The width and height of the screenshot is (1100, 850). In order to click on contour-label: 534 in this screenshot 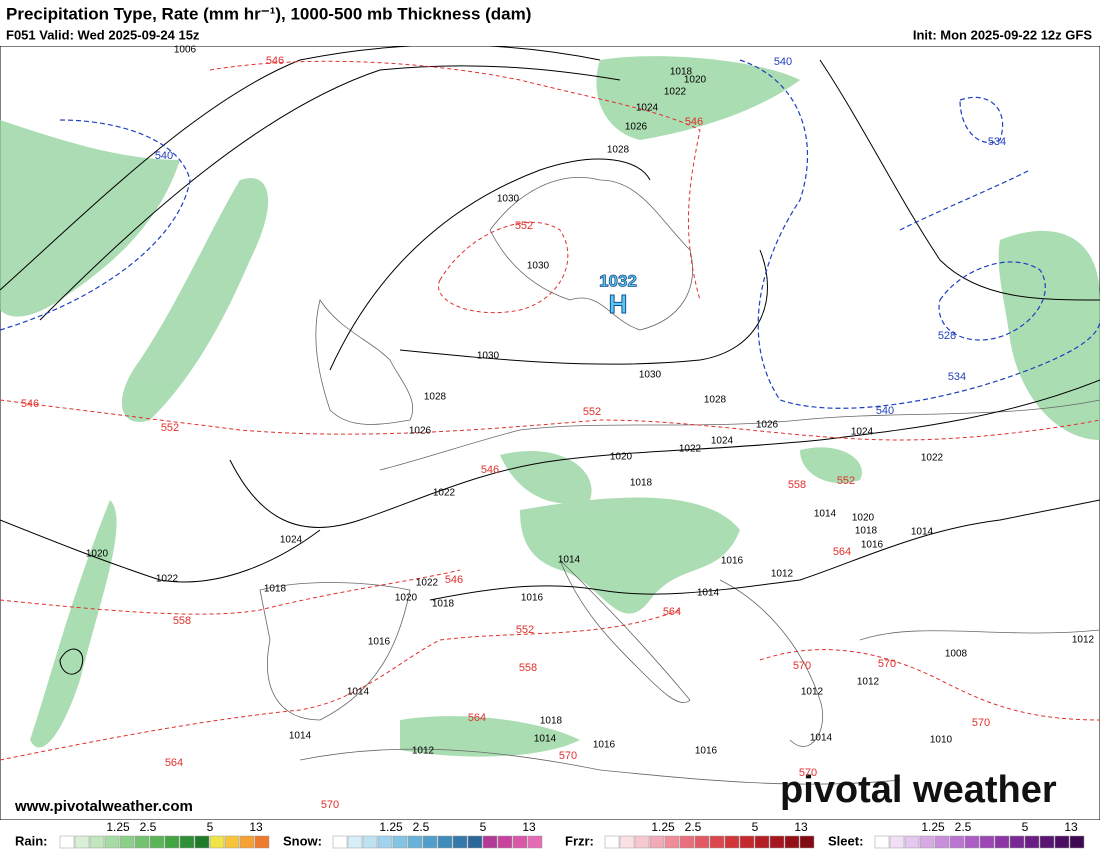, I will do `click(957, 377)`.